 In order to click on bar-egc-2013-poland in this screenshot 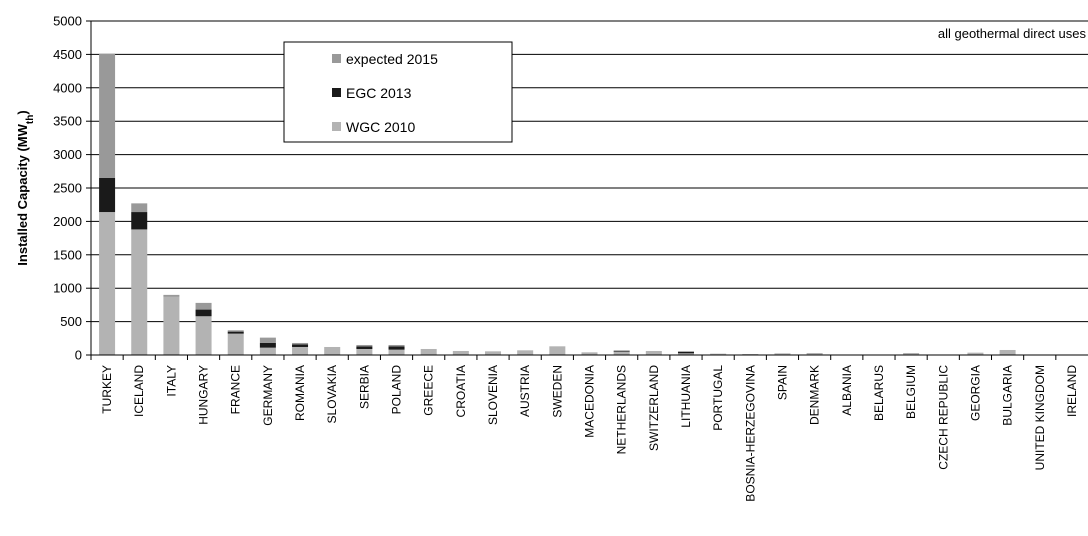, I will do `click(396, 348)`.